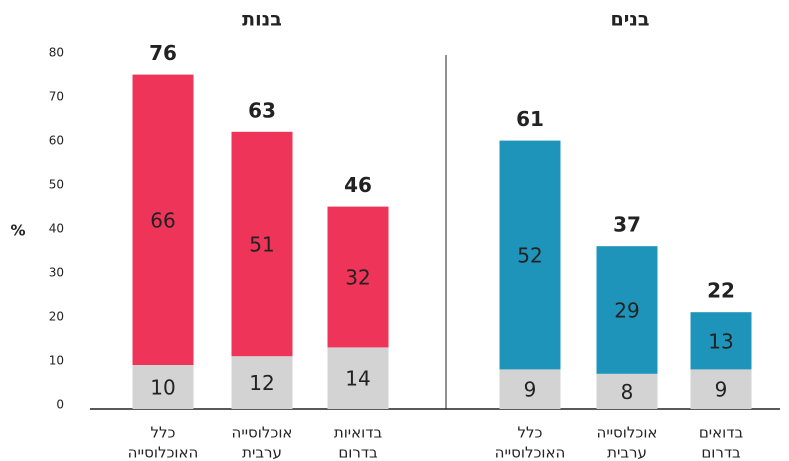 The width and height of the screenshot is (789, 461). I want to click on y-tick-label: 80, so click(56, 53).